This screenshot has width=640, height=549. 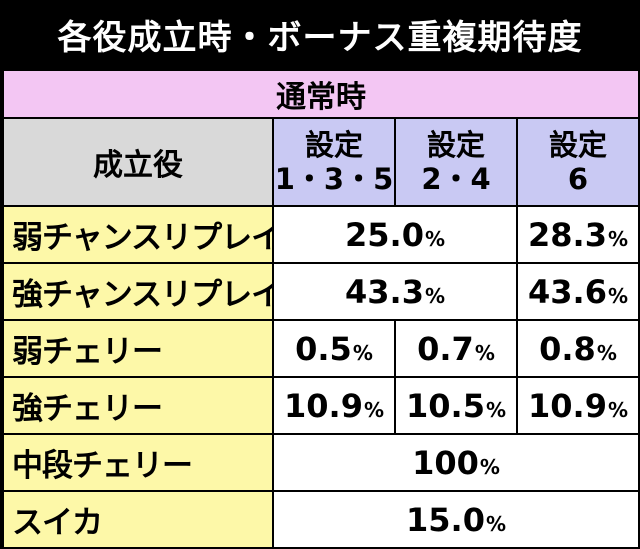 I want to click on value-cell: 0.8%, so click(x=578, y=348).